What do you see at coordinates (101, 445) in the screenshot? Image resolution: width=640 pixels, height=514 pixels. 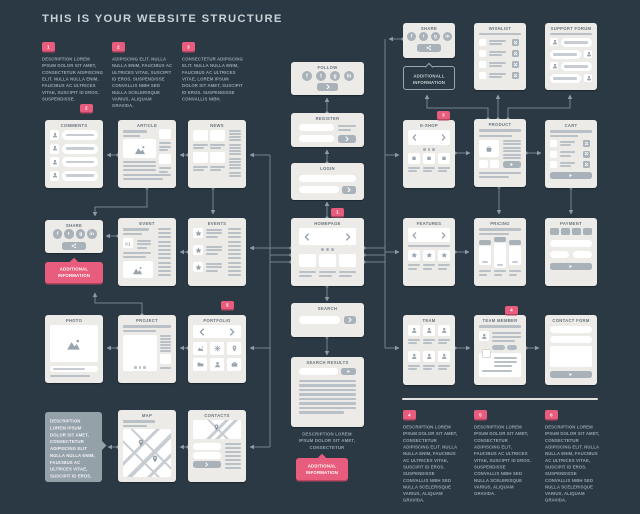 I see `bubble-tail` at bounding box center [101, 445].